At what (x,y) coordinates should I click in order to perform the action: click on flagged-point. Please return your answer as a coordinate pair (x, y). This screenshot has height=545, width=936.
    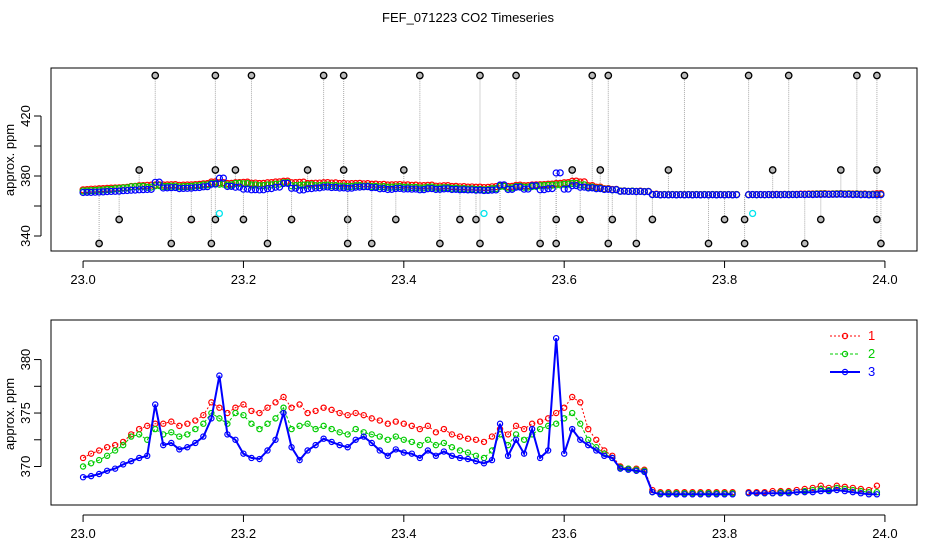
    Looking at the image, I should click on (484, 213).